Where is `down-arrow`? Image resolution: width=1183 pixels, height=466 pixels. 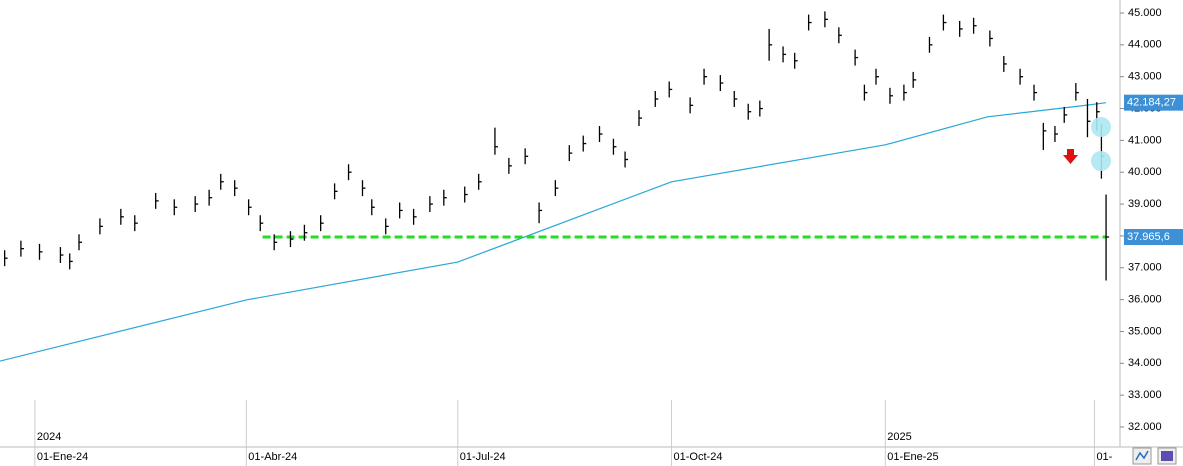 down-arrow is located at coordinates (1070, 156).